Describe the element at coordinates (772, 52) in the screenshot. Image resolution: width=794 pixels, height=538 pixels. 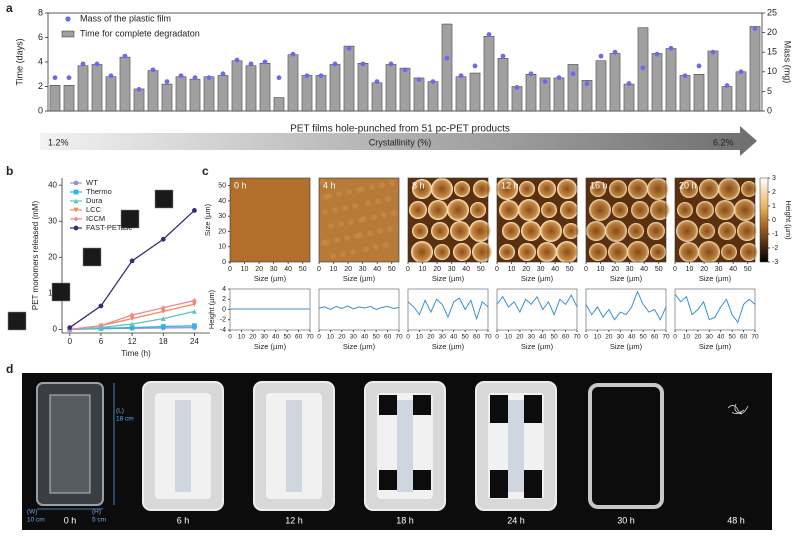
I see `y2-tick-label: 15` at that location.